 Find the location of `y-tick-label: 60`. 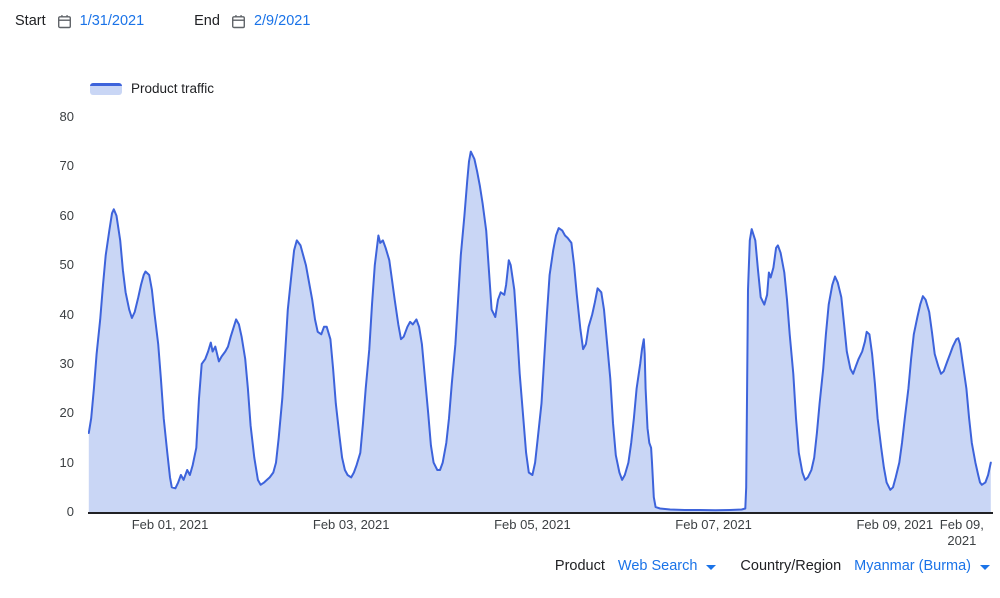

y-tick-label: 60 is located at coordinates (66, 215).